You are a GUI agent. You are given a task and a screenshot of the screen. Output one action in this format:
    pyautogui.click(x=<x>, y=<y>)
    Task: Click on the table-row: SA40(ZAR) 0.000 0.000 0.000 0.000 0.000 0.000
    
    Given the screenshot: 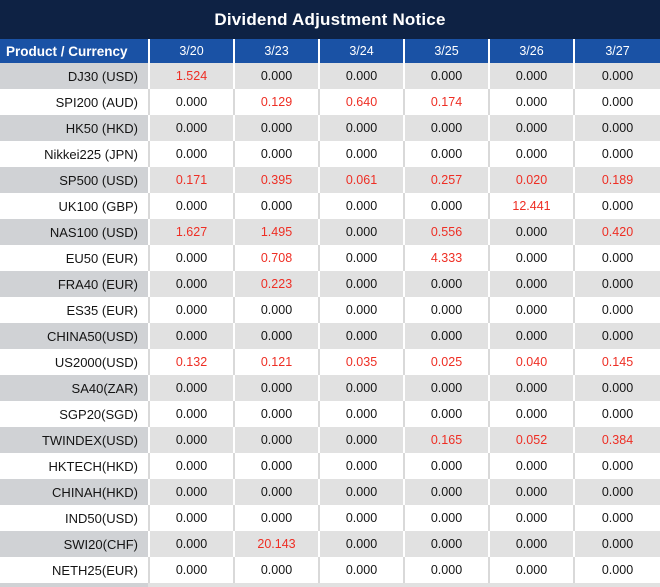 What is the action you would take?
    pyautogui.click(x=330, y=388)
    